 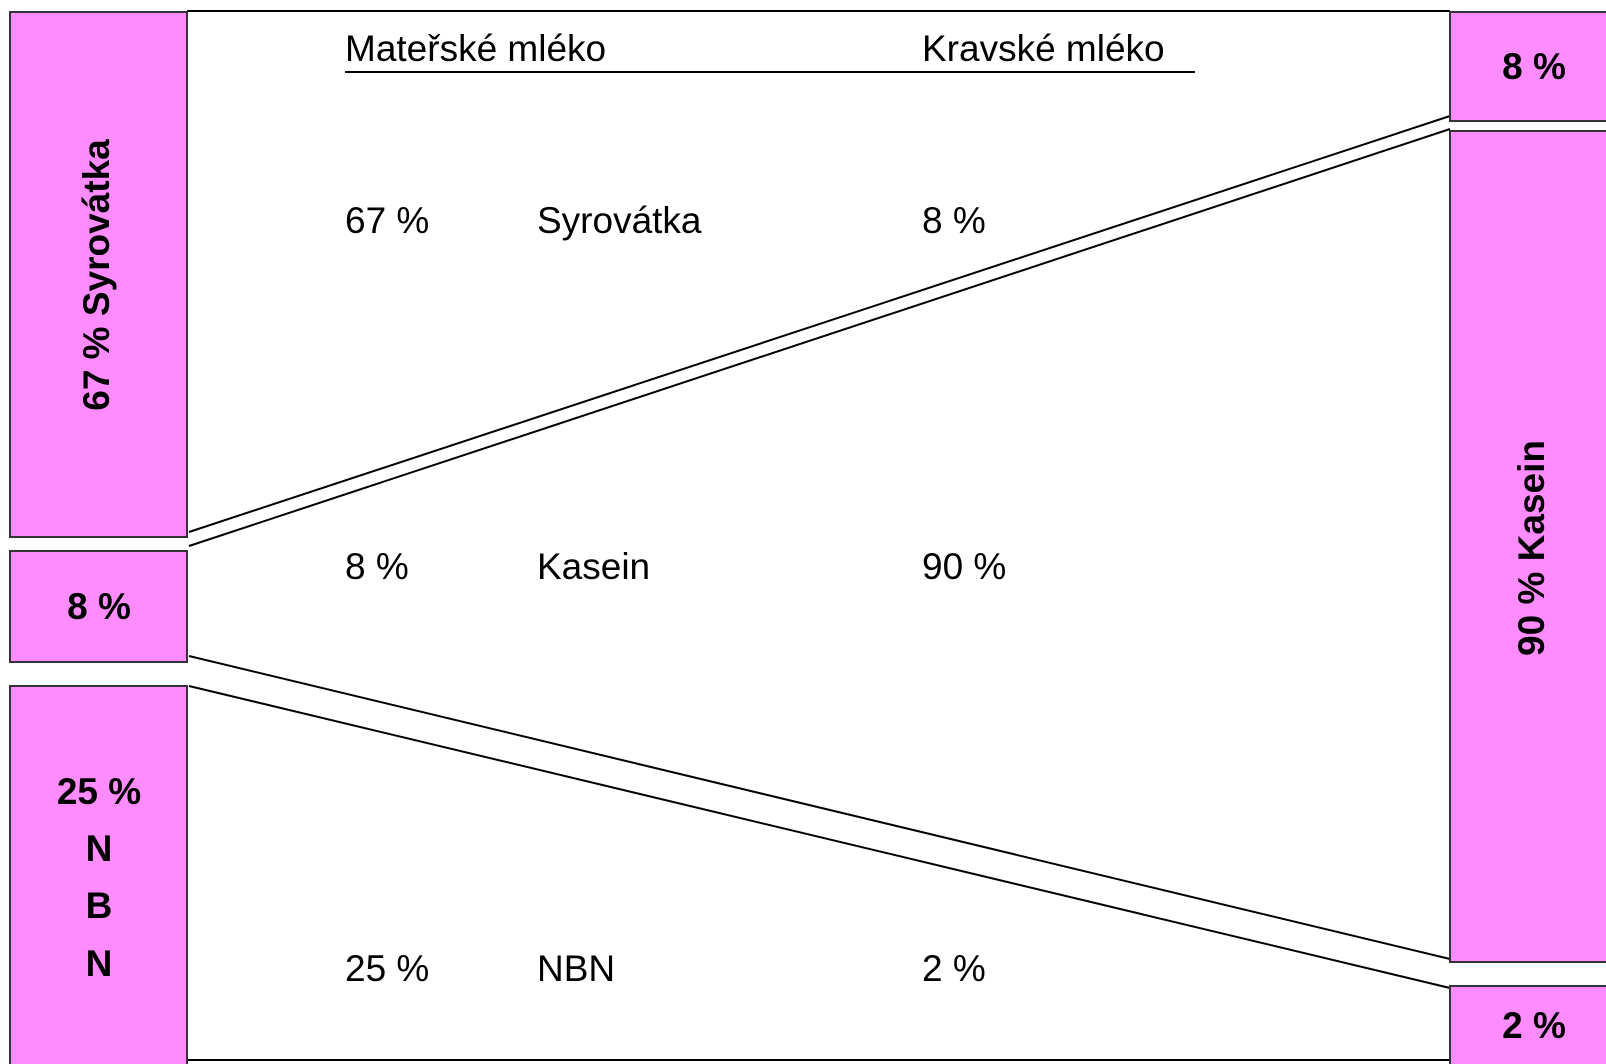 What do you see at coordinates (964, 566) in the screenshot?
I see `cell: 90 %` at bounding box center [964, 566].